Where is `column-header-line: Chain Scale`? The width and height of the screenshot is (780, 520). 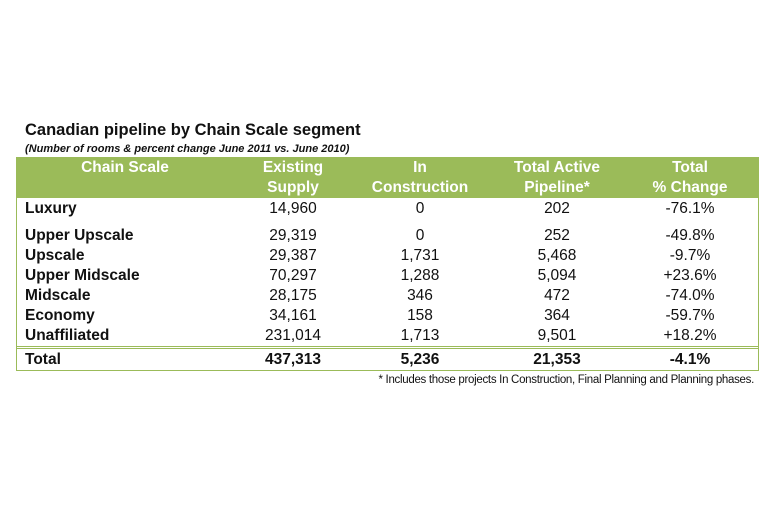
column-header-line: Chain Scale is located at coordinates (125, 167).